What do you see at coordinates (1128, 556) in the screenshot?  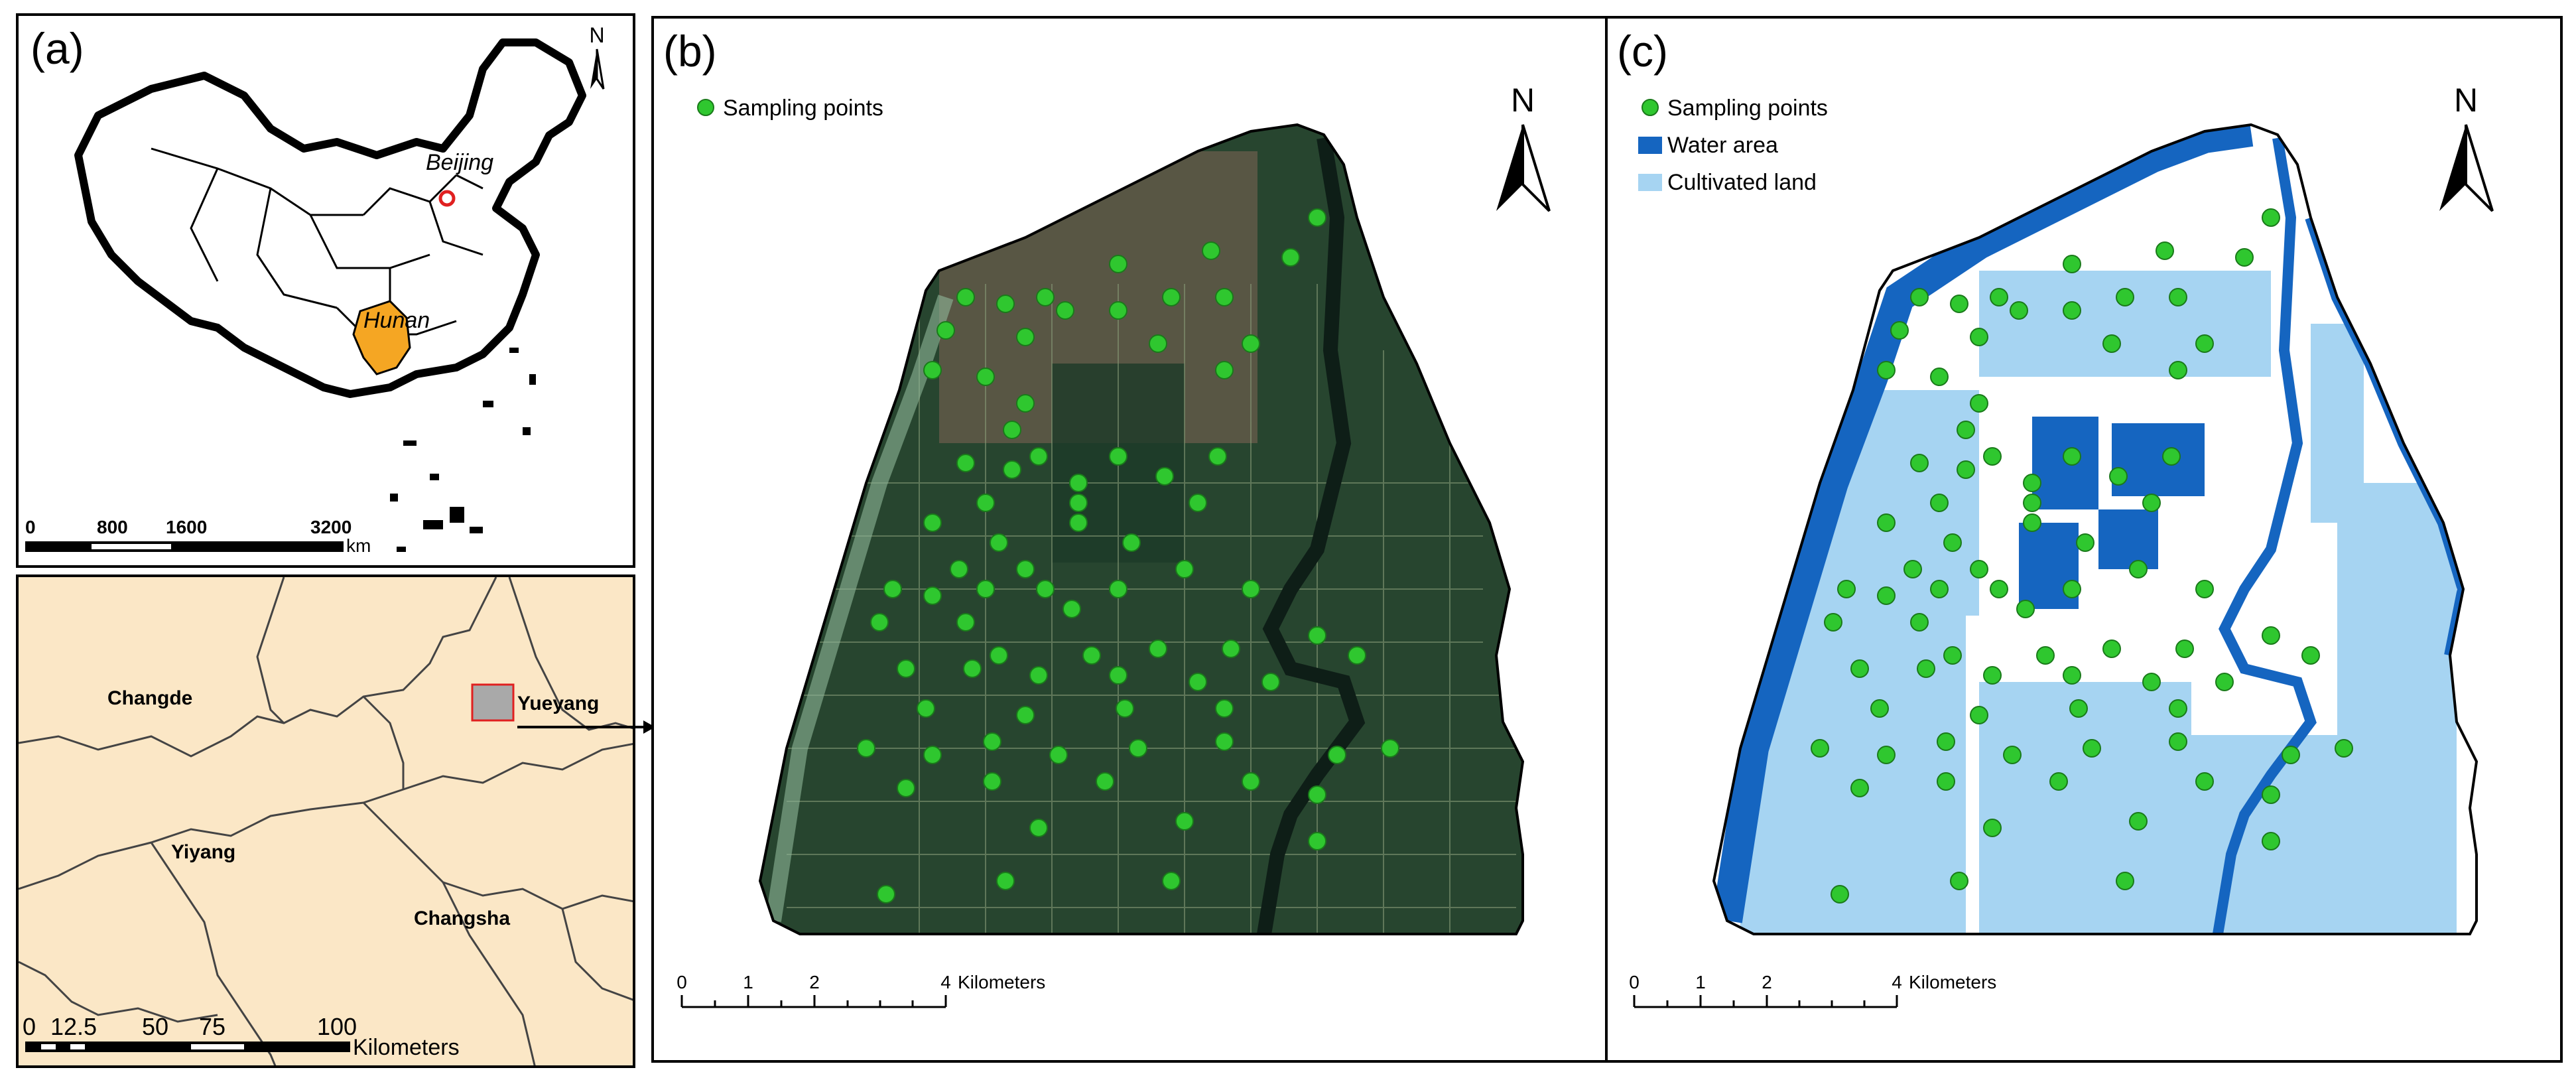 I see `sampling-points-b` at bounding box center [1128, 556].